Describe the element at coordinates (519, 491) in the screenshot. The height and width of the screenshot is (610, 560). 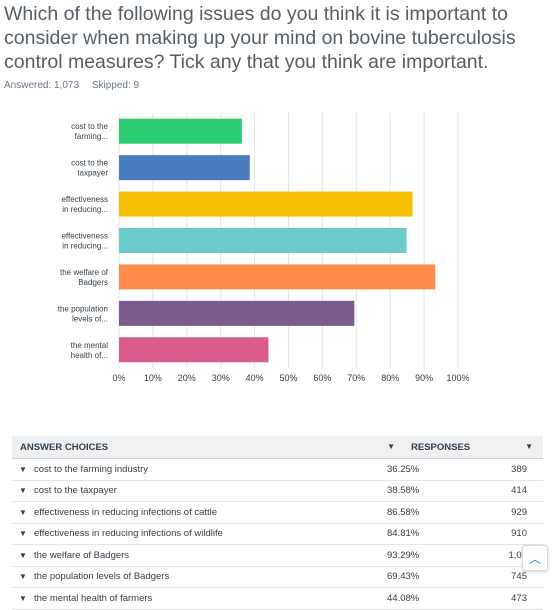
I see `response-count: 414` at that location.